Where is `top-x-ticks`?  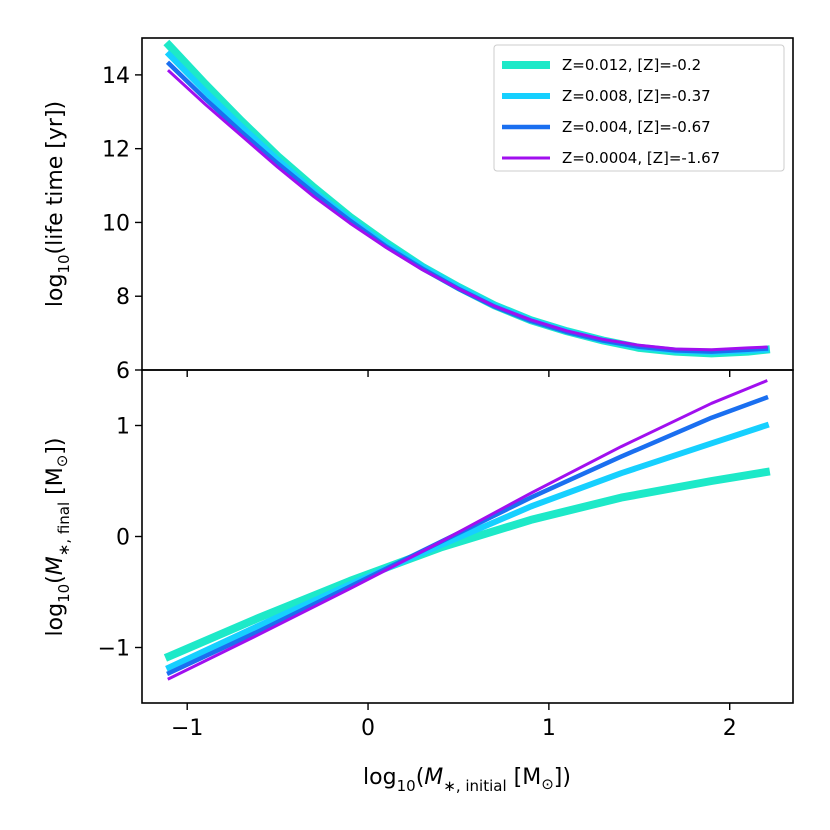
top-x-ticks is located at coordinates (458, 373).